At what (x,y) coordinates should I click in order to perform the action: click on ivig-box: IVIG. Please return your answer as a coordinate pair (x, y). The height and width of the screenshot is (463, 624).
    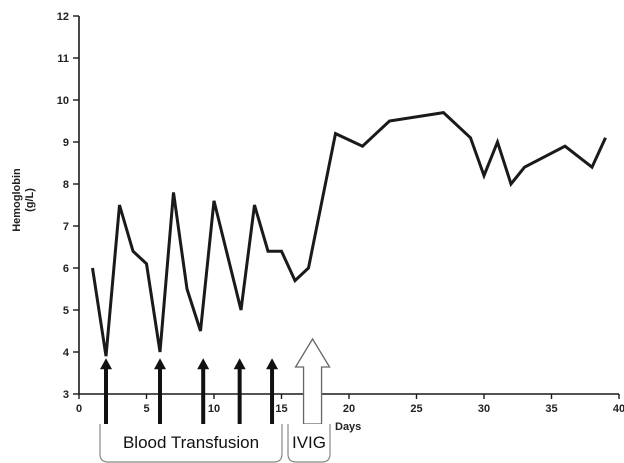
    Looking at the image, I should click on (309, 443).